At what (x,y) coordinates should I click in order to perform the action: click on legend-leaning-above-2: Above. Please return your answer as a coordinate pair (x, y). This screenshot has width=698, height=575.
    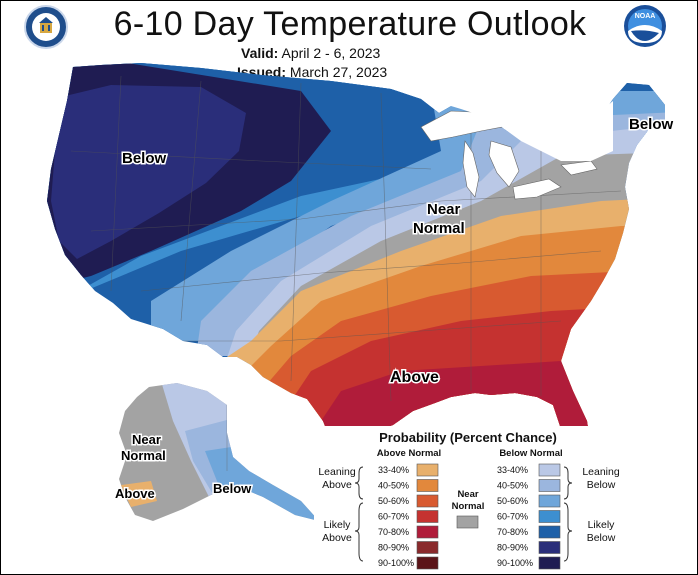
    Looking at the image, I should click on (337, 485).